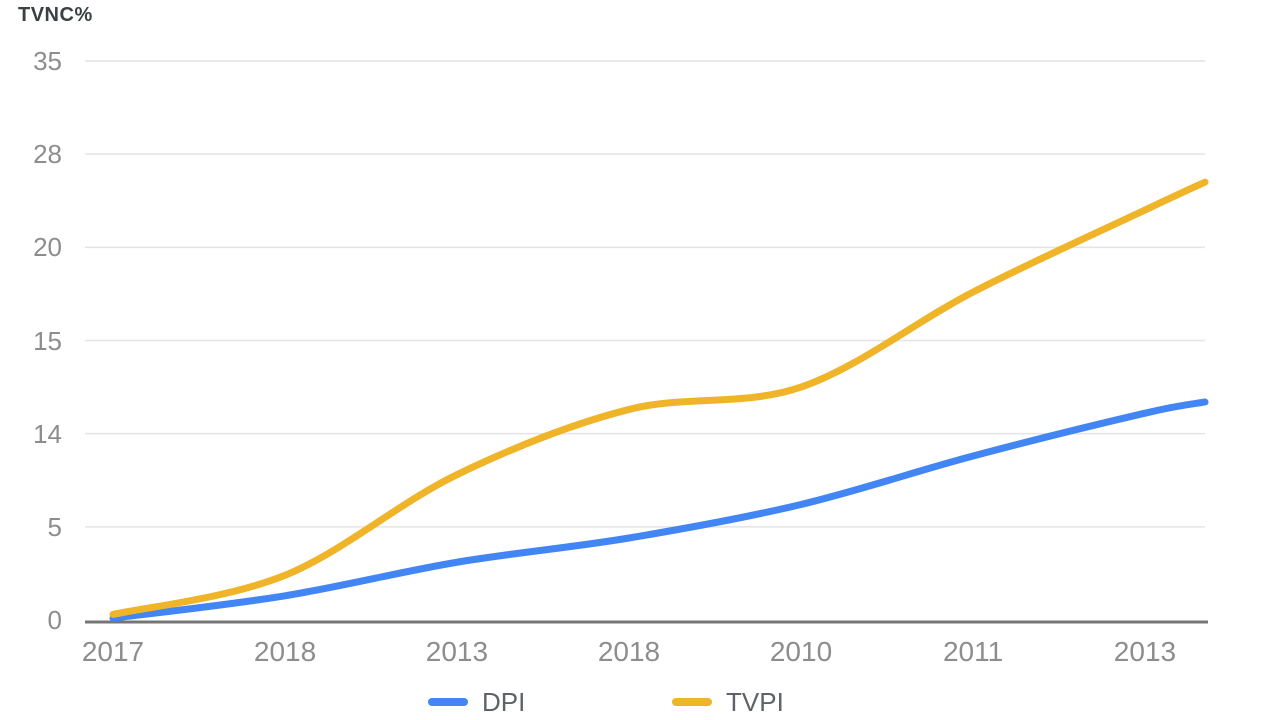 The image size is (1280, 720). I want to click on legend-label: DPI, so click(504, 701).